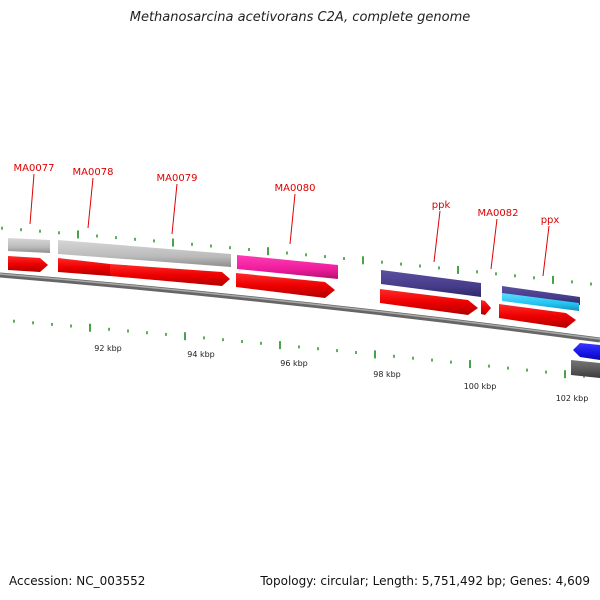 Image resolution: width=600 pixels, height=600 pixels. I want to click on scale-label: 94 kbp, so click(201, 354).